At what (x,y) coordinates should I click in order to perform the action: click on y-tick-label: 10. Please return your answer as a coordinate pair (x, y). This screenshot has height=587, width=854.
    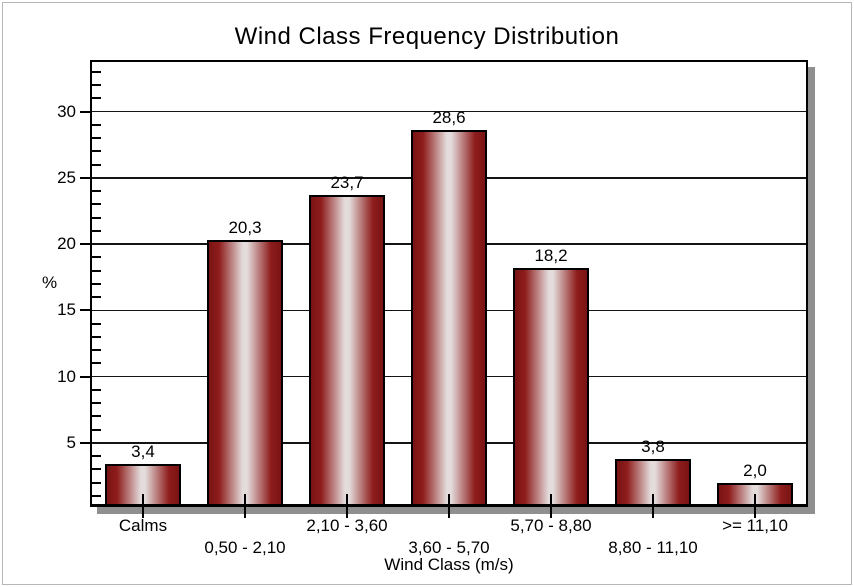
    Looking at the image, I should click on (66, 376).